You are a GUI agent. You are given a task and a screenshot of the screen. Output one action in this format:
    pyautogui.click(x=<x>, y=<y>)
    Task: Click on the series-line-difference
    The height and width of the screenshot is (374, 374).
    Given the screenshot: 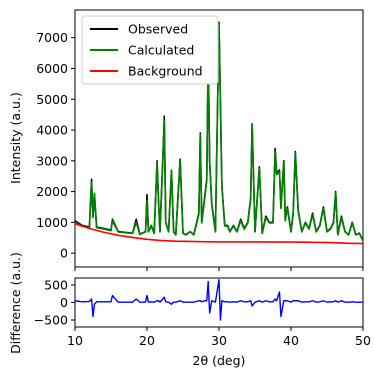 What is the action you would take?
    pyautogui.click(x=218, y=300)
    